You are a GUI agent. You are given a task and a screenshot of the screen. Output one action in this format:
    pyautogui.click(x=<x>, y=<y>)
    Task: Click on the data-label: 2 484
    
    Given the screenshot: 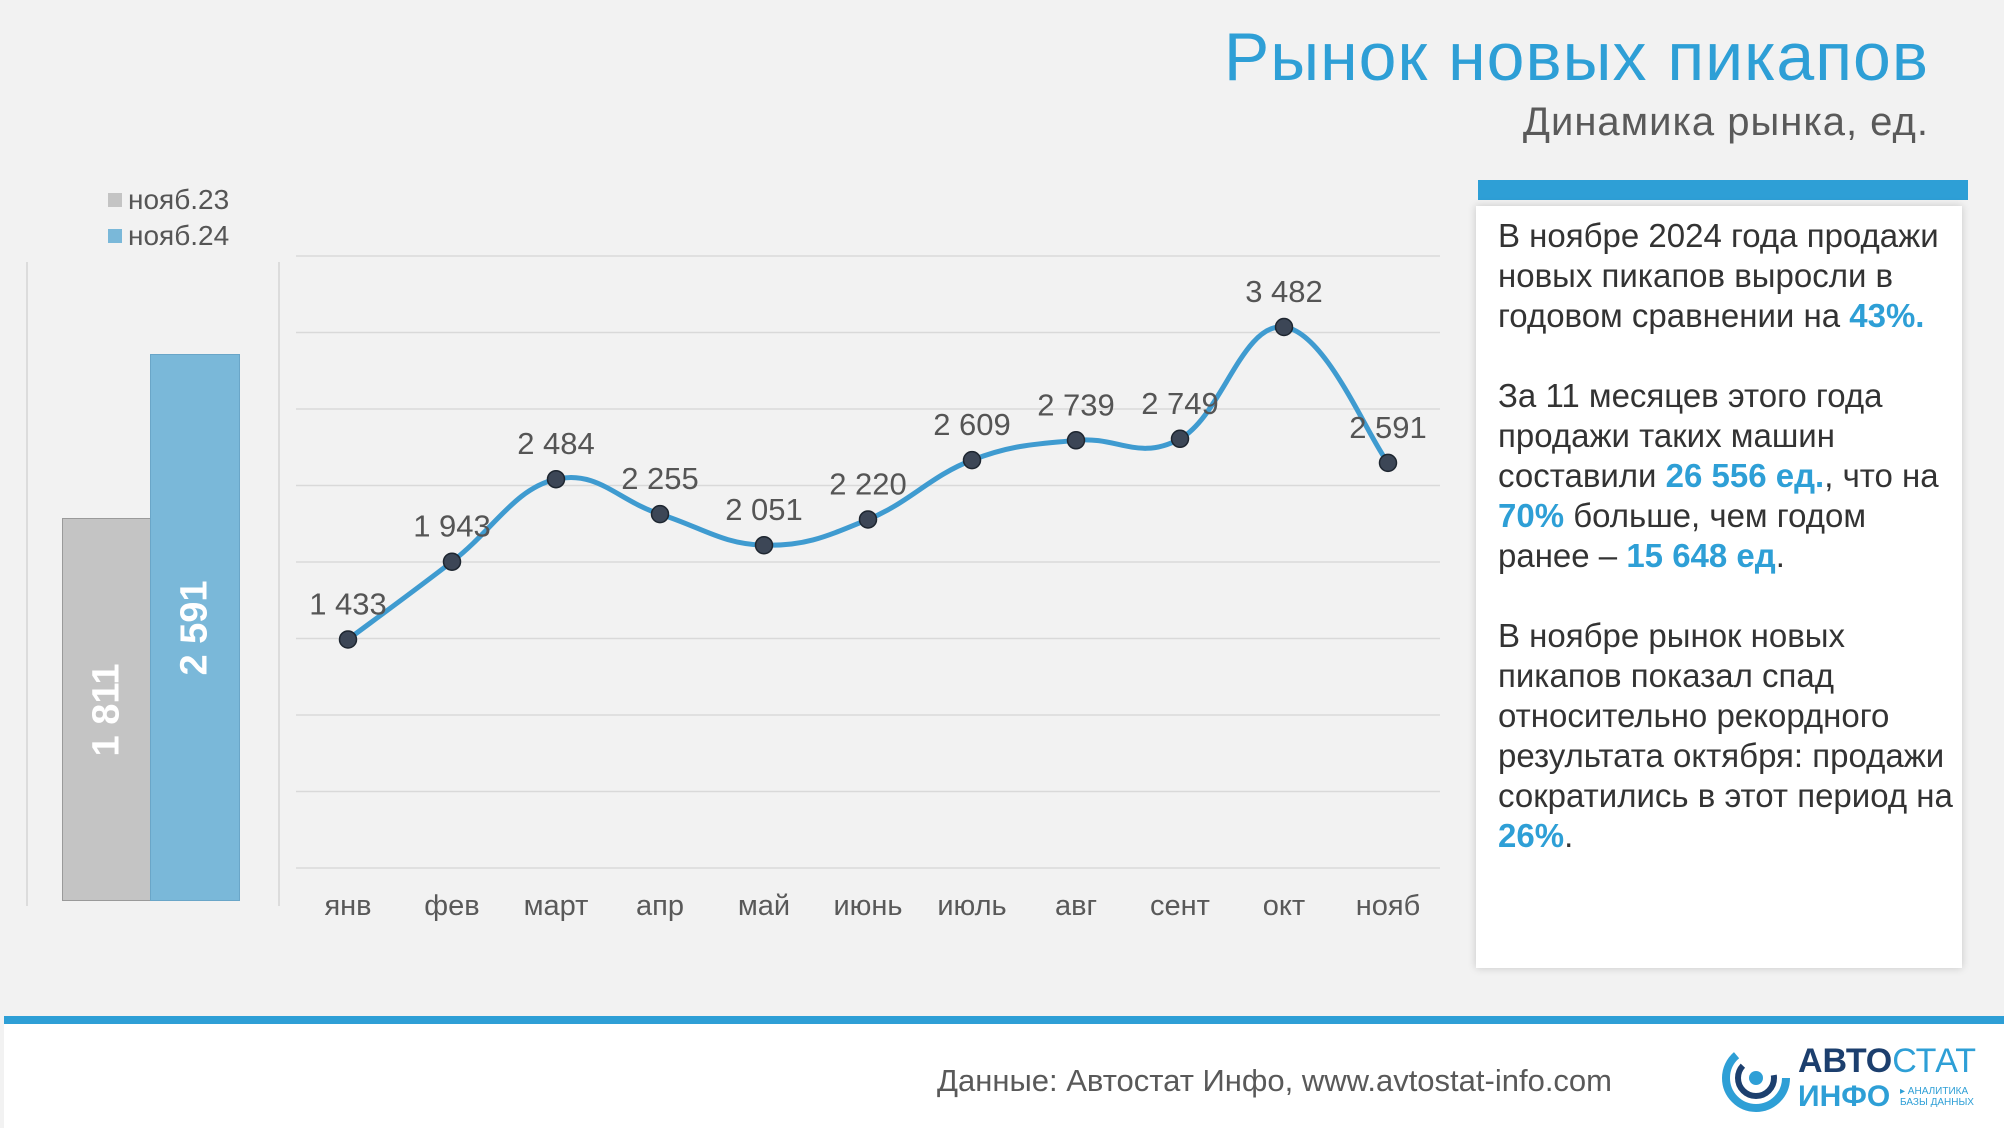 What is the action you would take?
    pyautogui.click(x=556, y=443)
    